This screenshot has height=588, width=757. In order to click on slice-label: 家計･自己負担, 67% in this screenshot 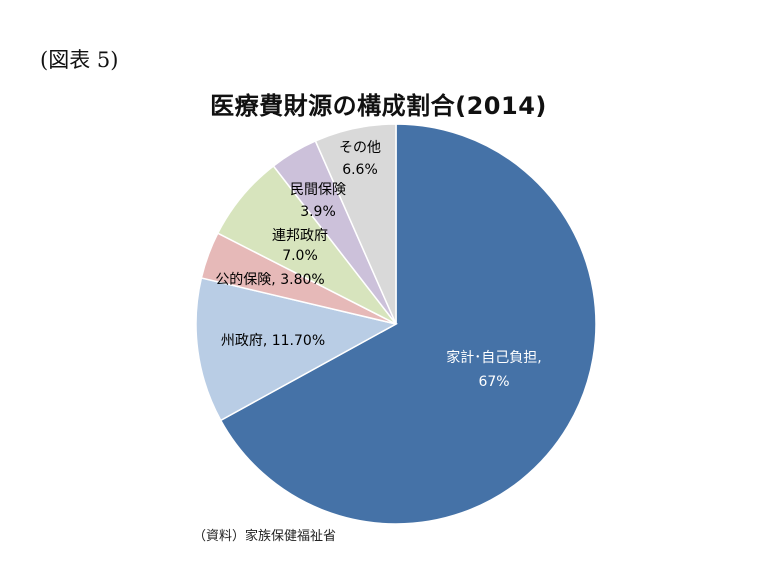, I will do `click(493, 369)`.